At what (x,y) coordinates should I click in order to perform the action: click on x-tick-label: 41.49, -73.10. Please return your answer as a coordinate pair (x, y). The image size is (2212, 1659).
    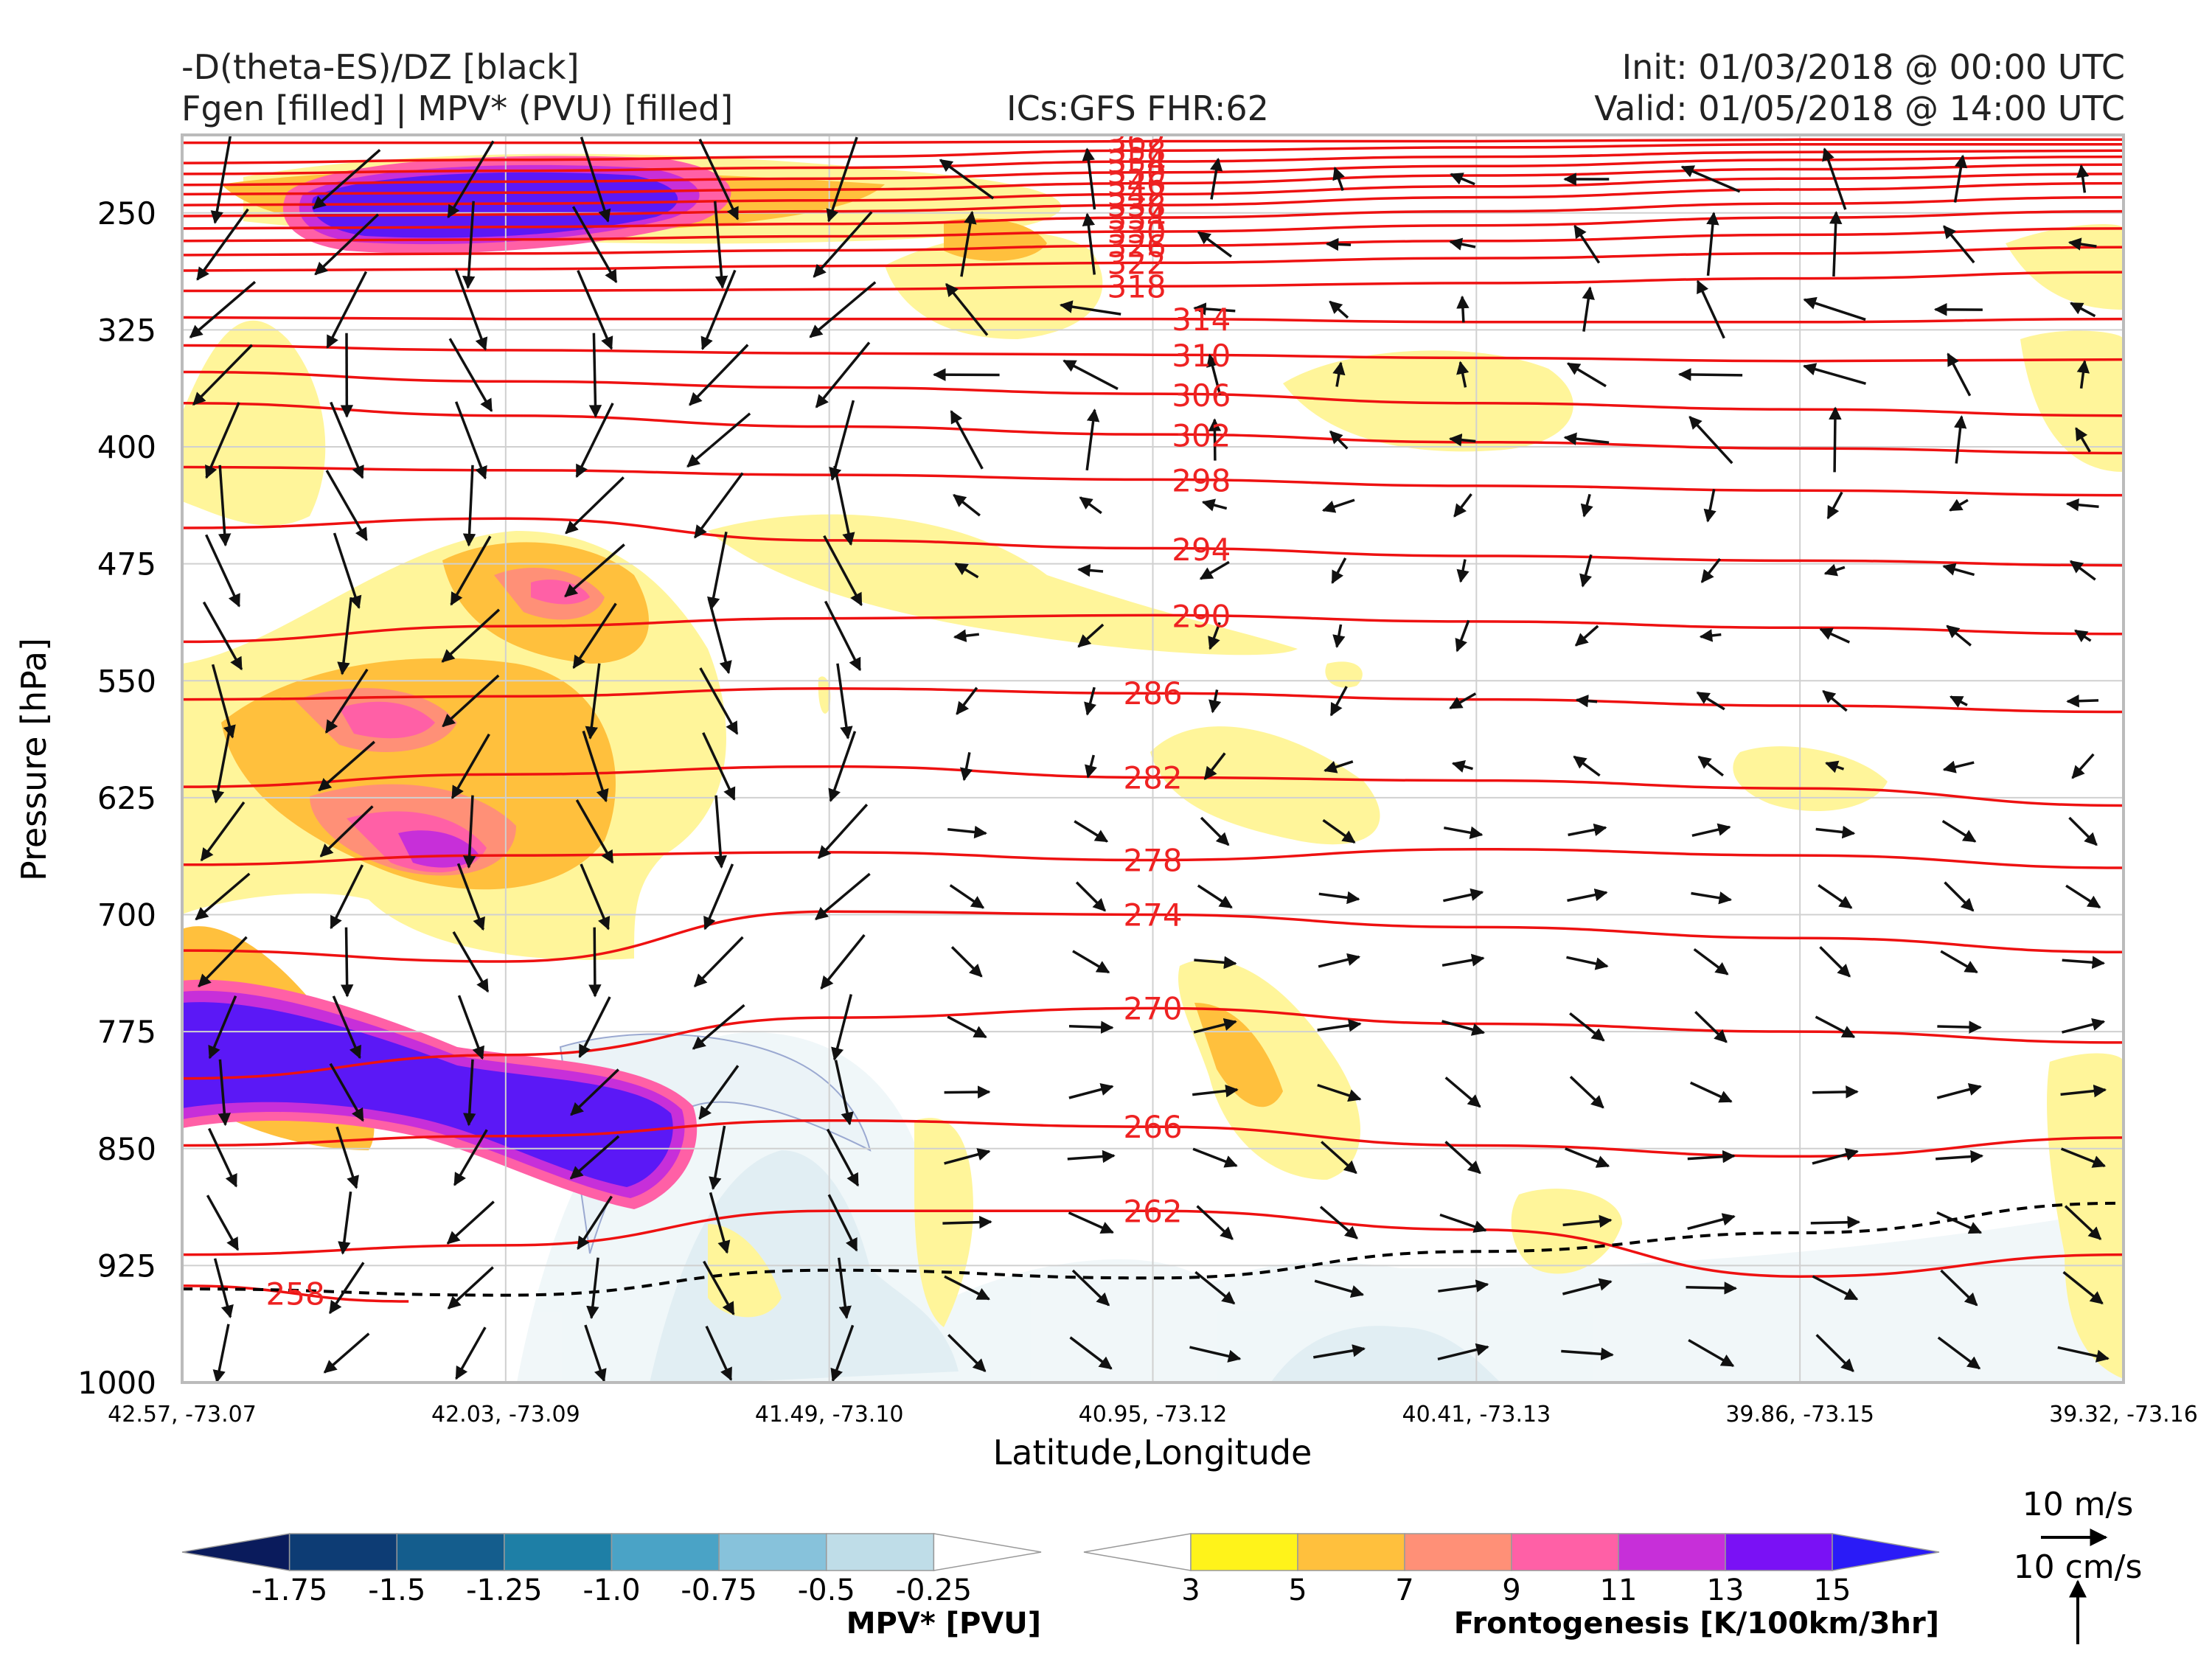
    Looking at the image, I should click on (829, 1414).